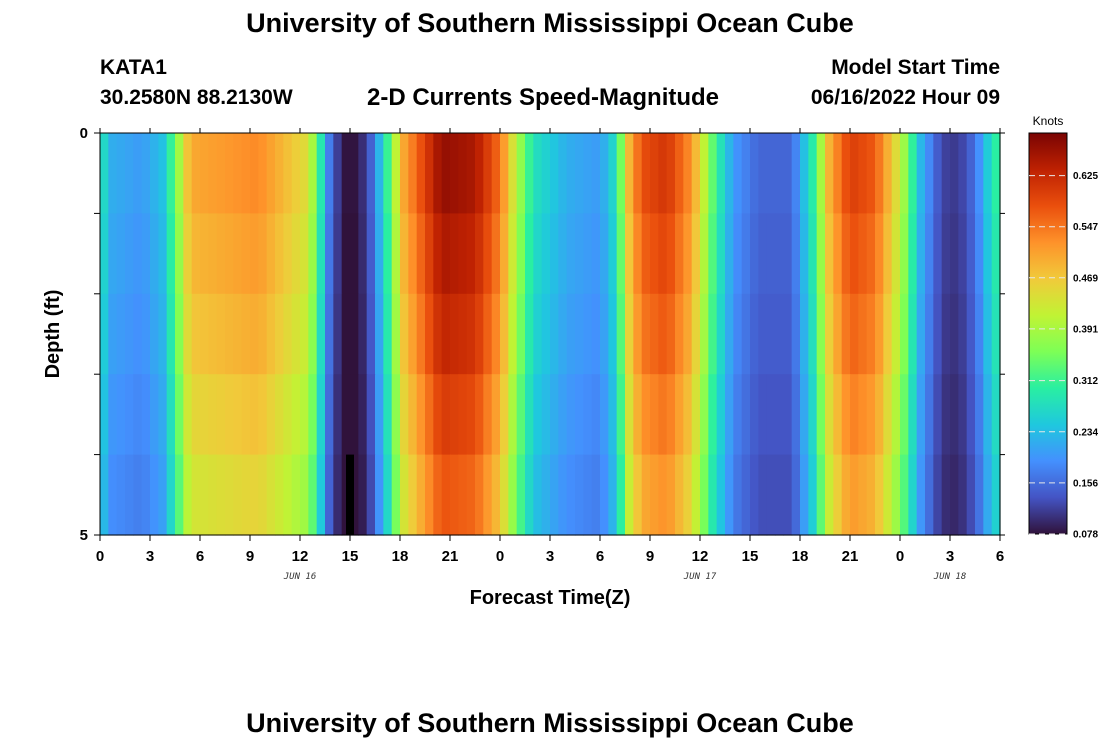 This screenshot has width=1100, height=750. I want to click on x-tick-label: 0, so click(500, 556).